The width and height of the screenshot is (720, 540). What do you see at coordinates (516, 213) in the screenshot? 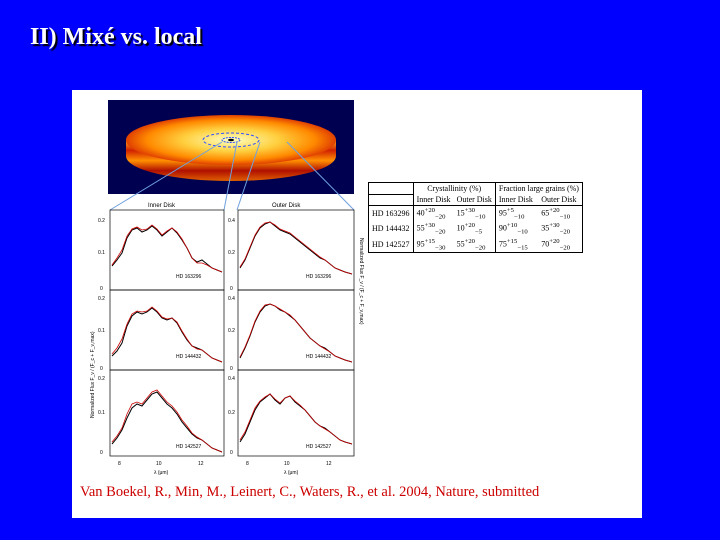
I see `table-cell: 95+5−10` at bounding box center [516, 213].